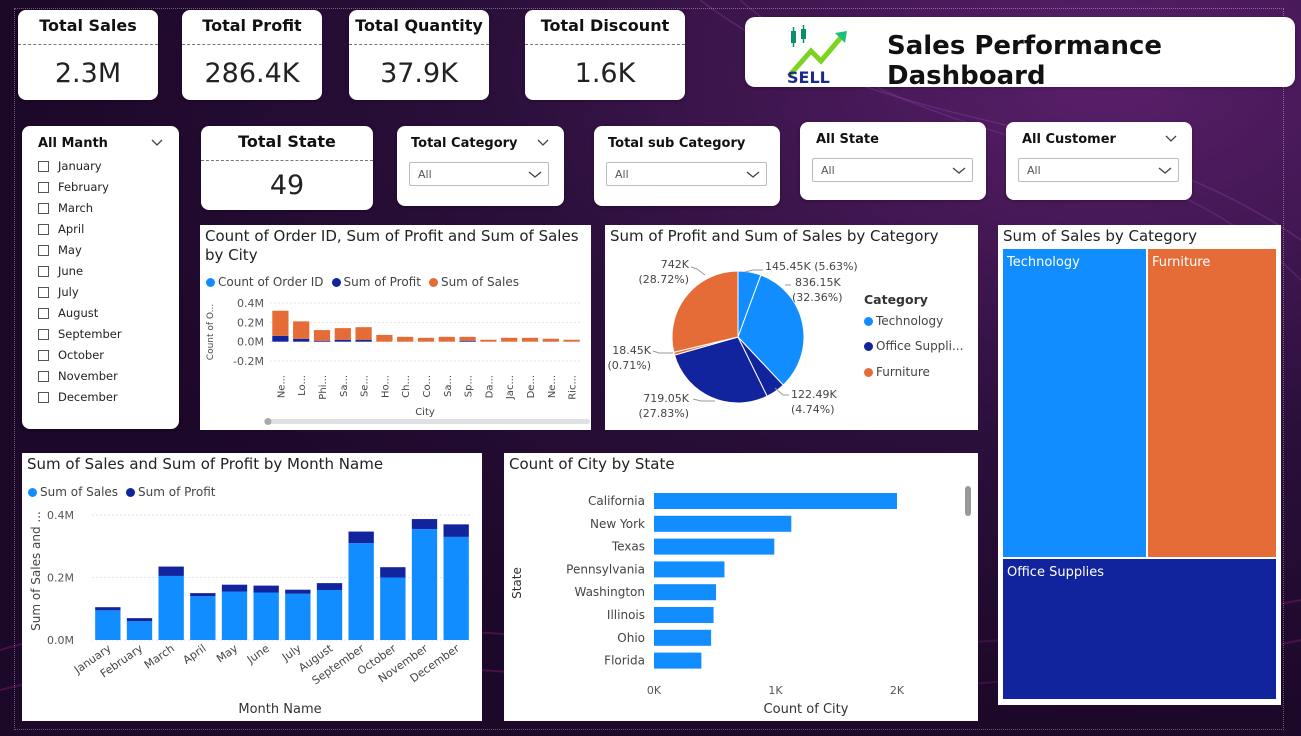 The width and height of the screenshot is (1301, 736). I want to click on month-option-february: February, so click(73, 187).